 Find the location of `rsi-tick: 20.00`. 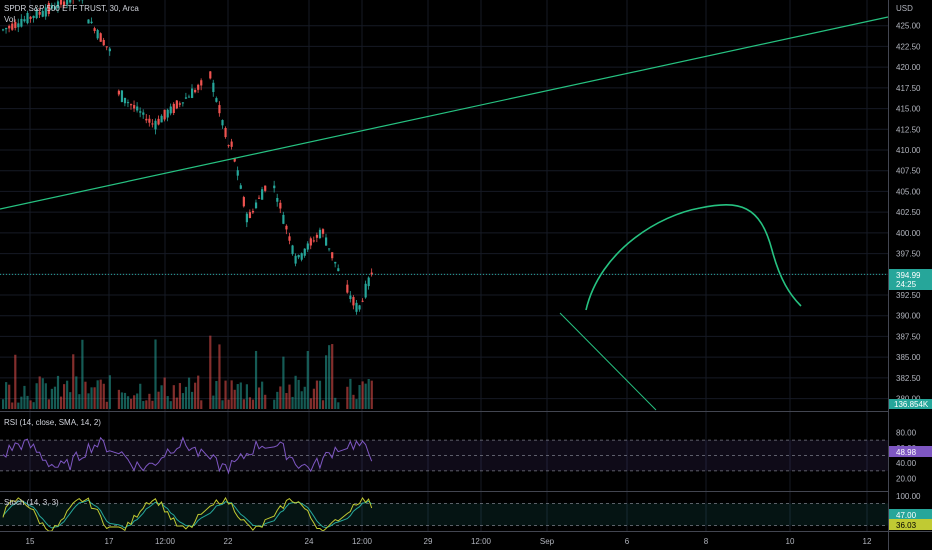

rsi-tick: 20.00 is located at coordinates (906, 479).